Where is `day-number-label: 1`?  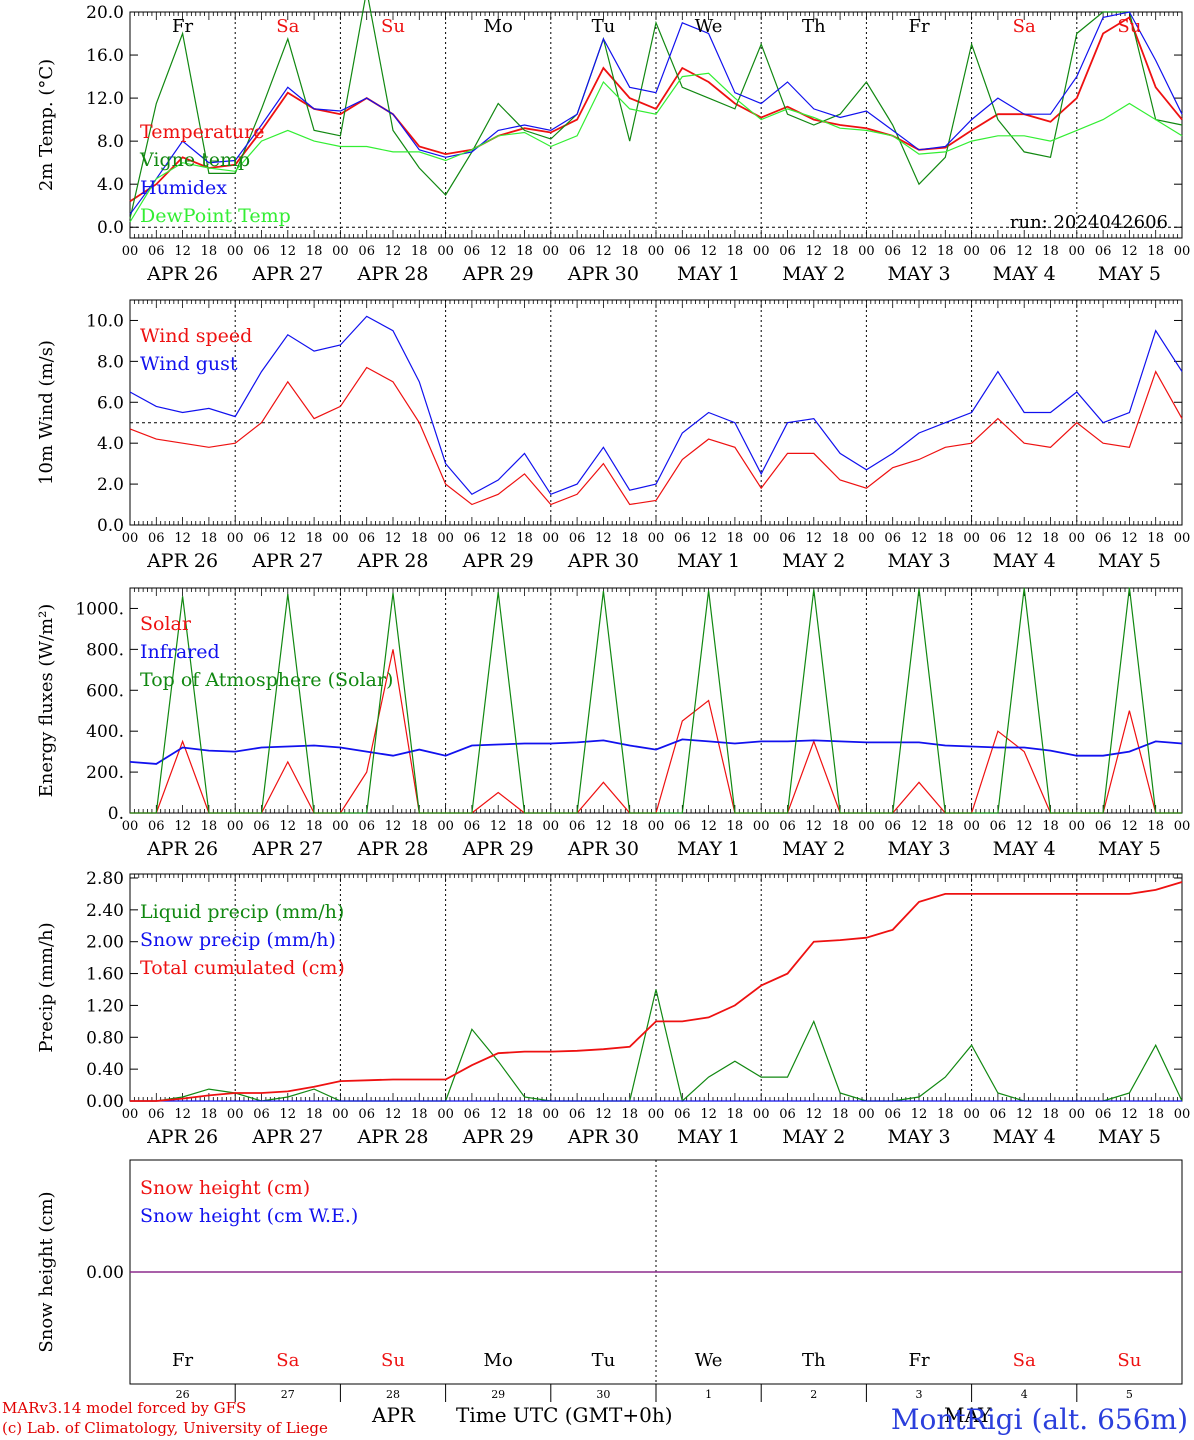
day-number-label: 1 is located at coordinates (708, 1394).